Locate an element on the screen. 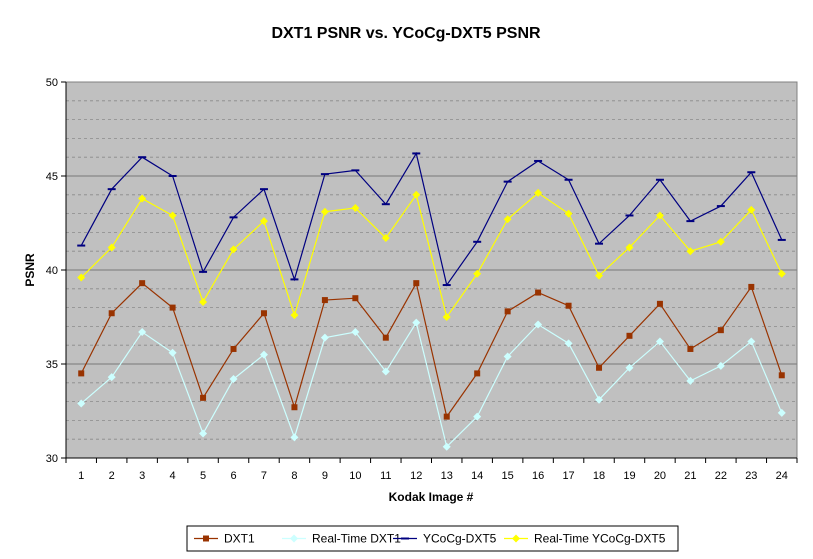 The height and width of the screenshot is (559, 813). y-tick-label: 50 is located at coordinates (52, 83).